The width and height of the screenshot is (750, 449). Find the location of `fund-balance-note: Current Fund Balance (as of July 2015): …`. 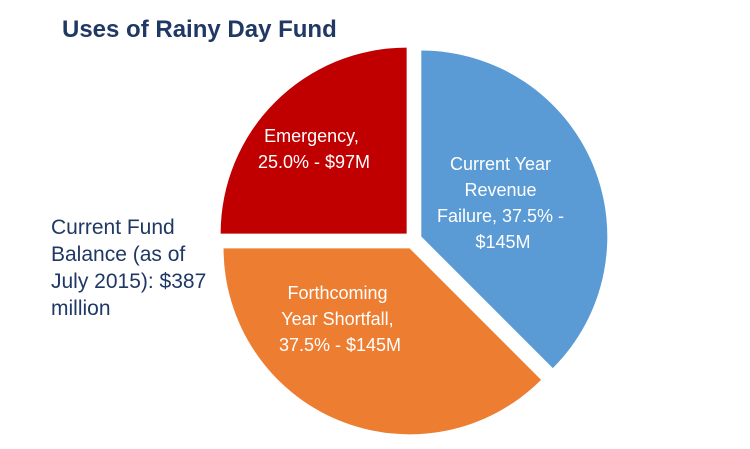

fund-balance-note: Current Fund Balance (as of July 2015): … is located at coordinates (129, 268).